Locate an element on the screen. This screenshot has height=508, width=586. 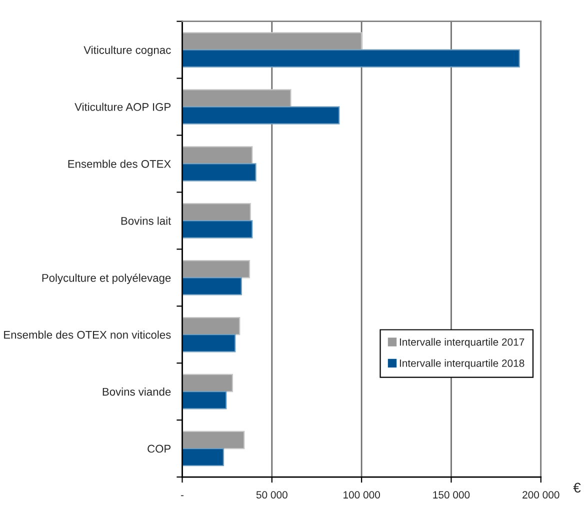
y-tick-label: Ensemble des OTEX is located at coordinates (119, 164).